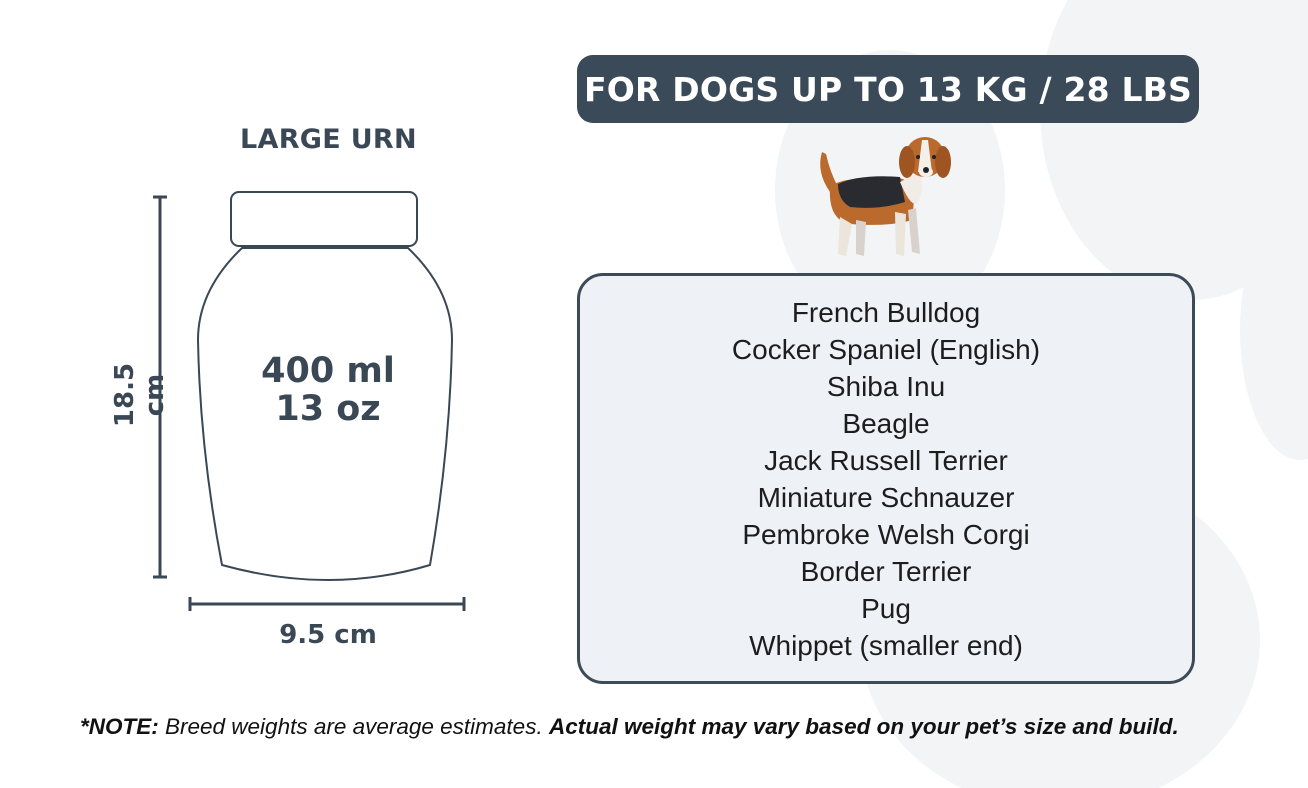  Describe the element at coordinates (886, 534) in the screenshot. I see `breed-item: Pembroke Welsh Corgi` at that location.